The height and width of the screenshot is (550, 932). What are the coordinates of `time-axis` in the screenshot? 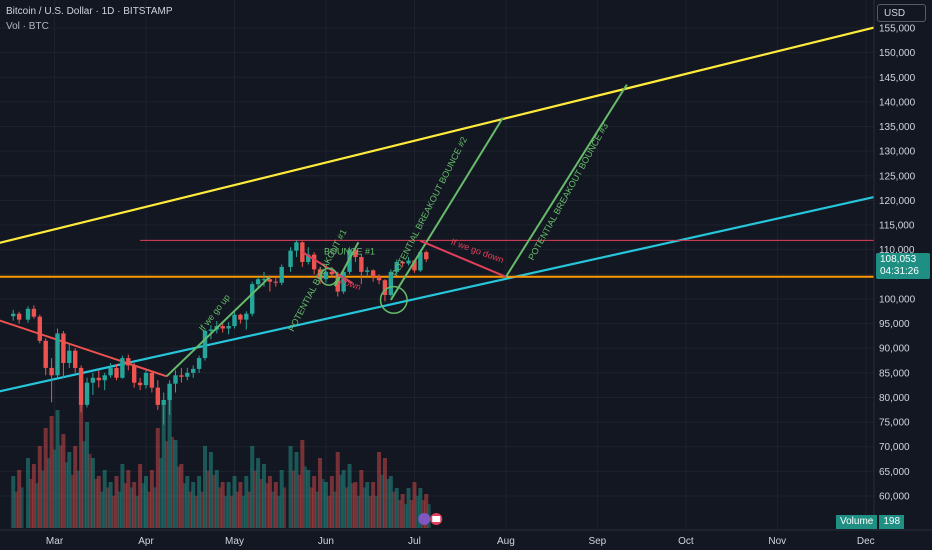 It's located at (466, 540).